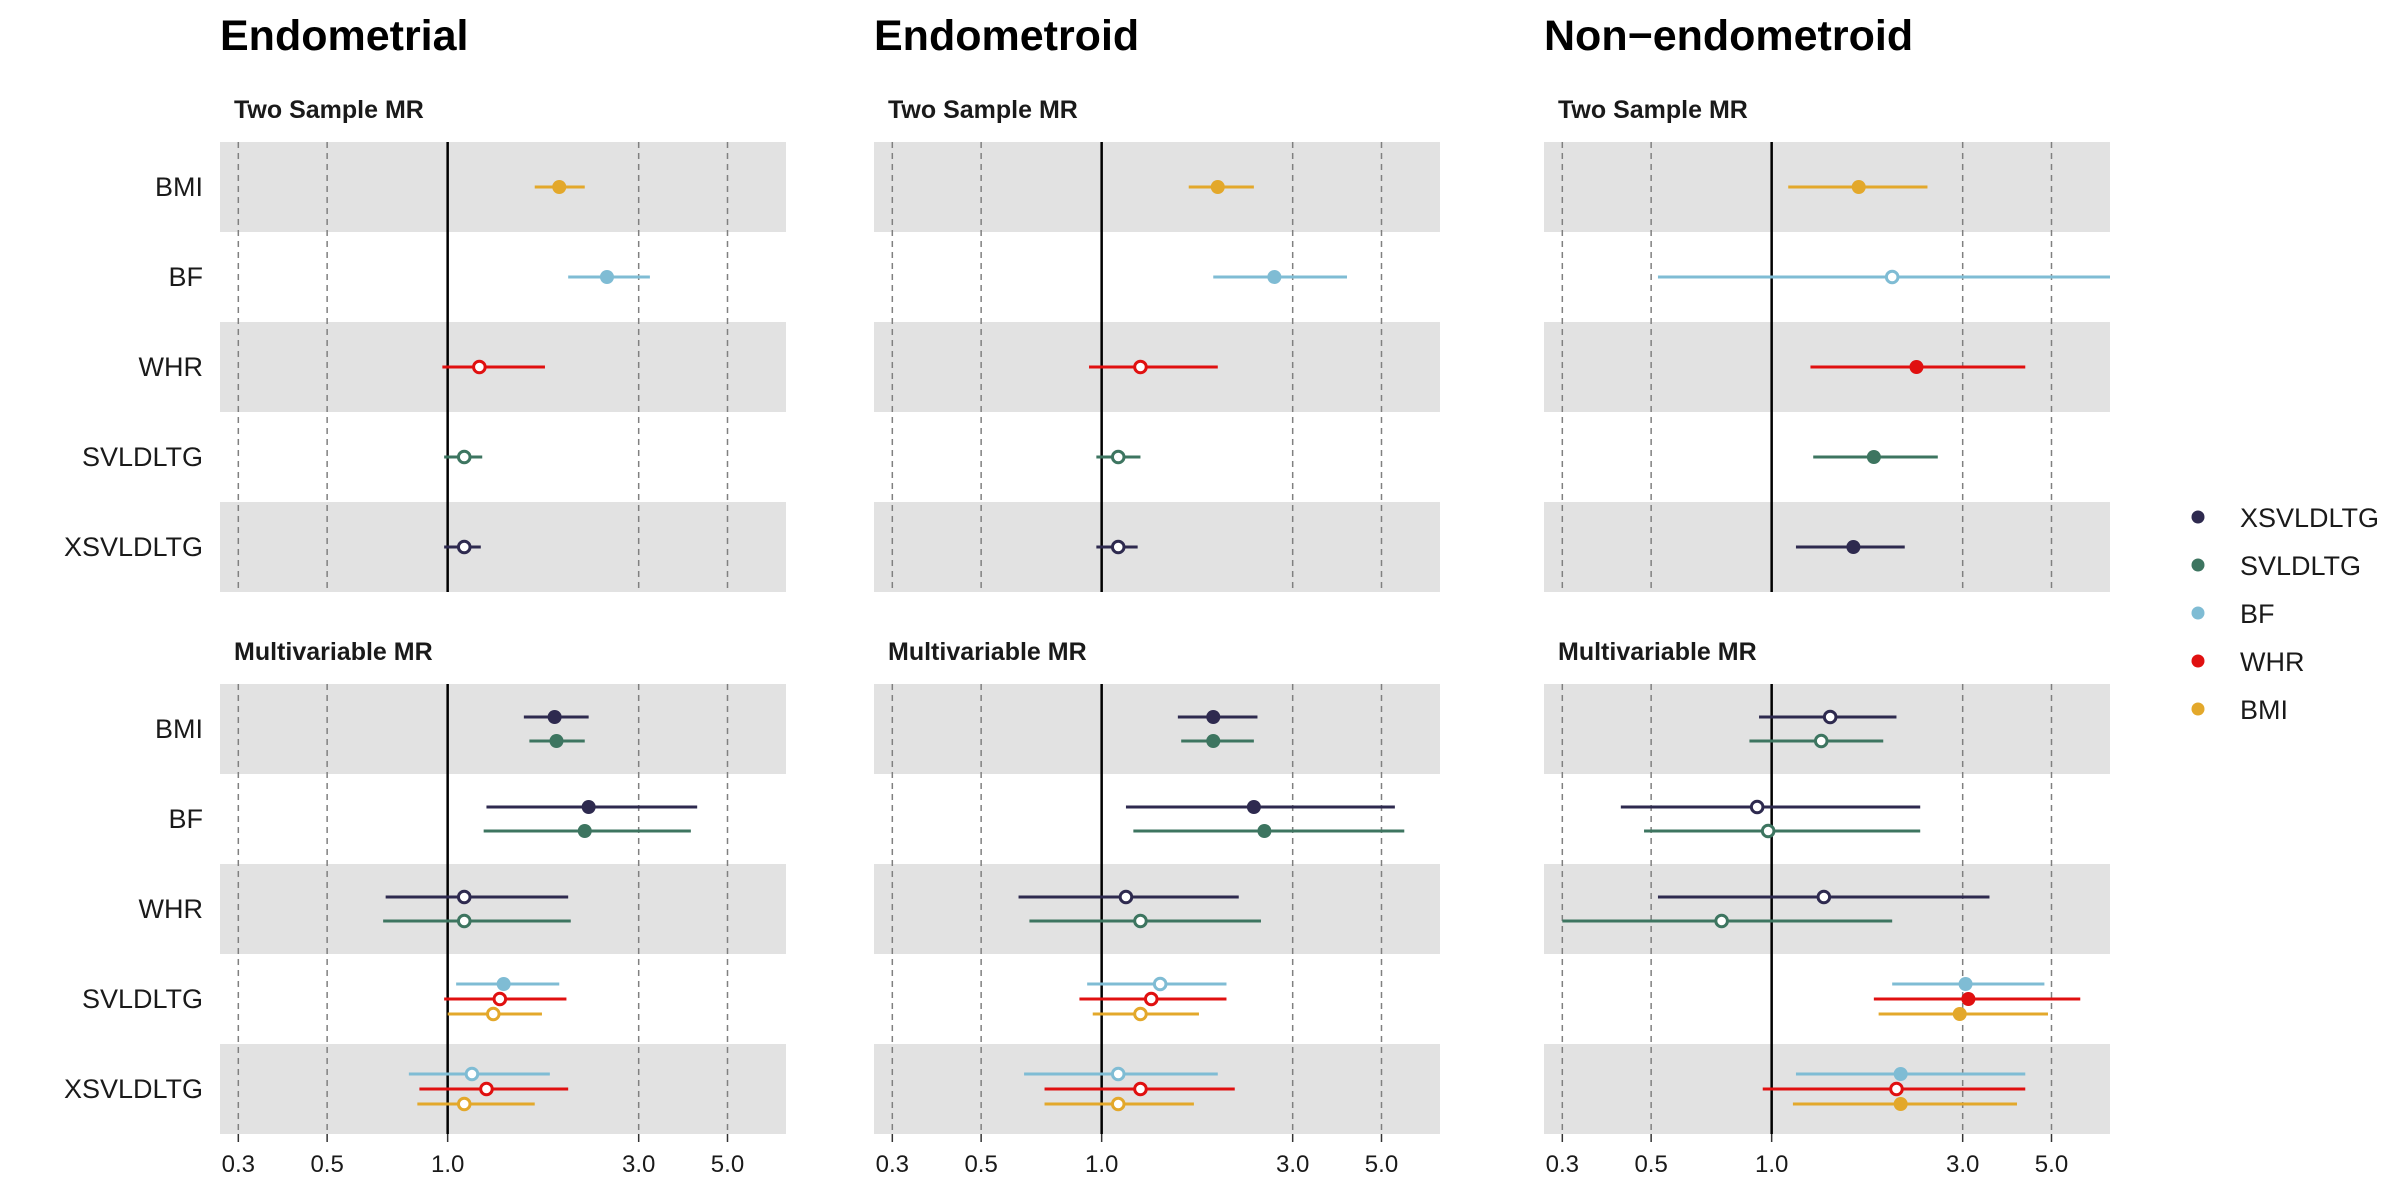 This screenshot has height=1200, width=2400. Describe the element at coordinates (983, 110) in the screenshot. I see `panel-title-endometroid-two-sample-mr: Two Sample MR` at that location.